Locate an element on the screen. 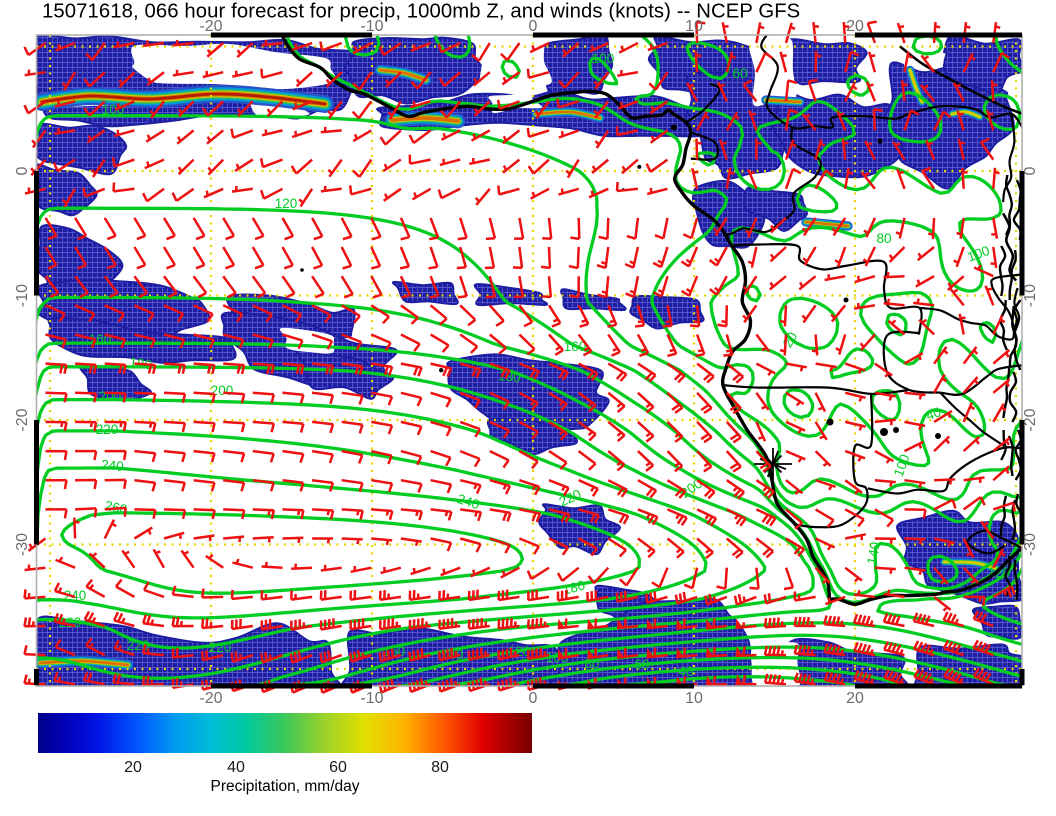 Image resolution: width=1056 pixels, height=816 pixels. svg-text: 140 is located at coordinates (873, 553).